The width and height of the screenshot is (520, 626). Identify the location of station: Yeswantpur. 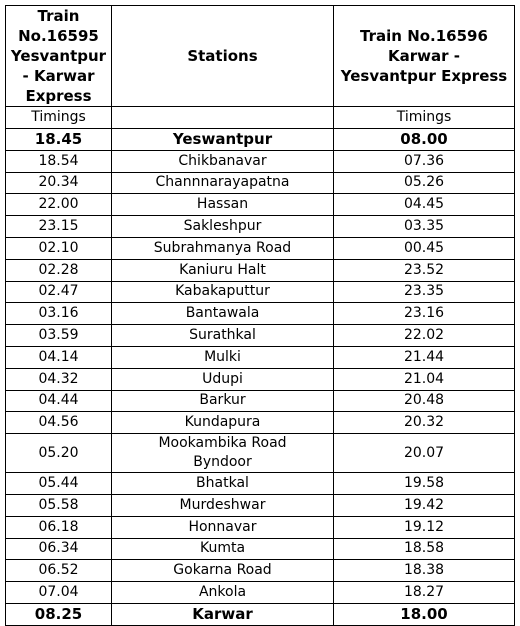
(222, 139).